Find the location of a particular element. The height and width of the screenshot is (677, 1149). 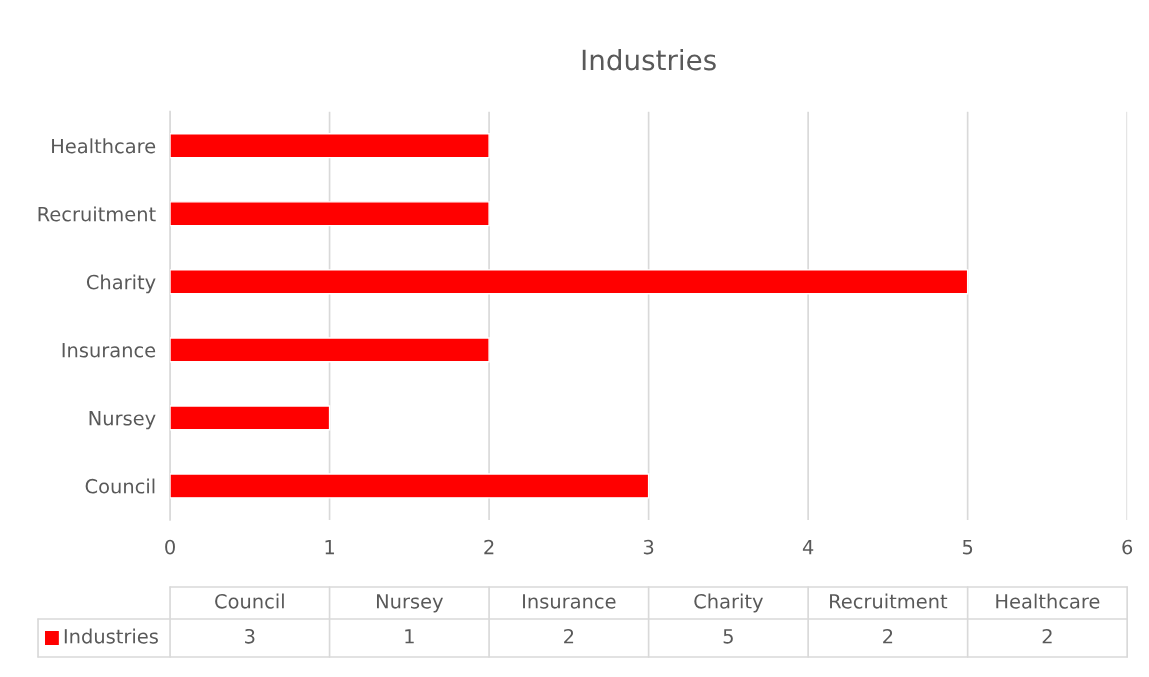

category-label: Nursey is located at coordinates (410, 603).